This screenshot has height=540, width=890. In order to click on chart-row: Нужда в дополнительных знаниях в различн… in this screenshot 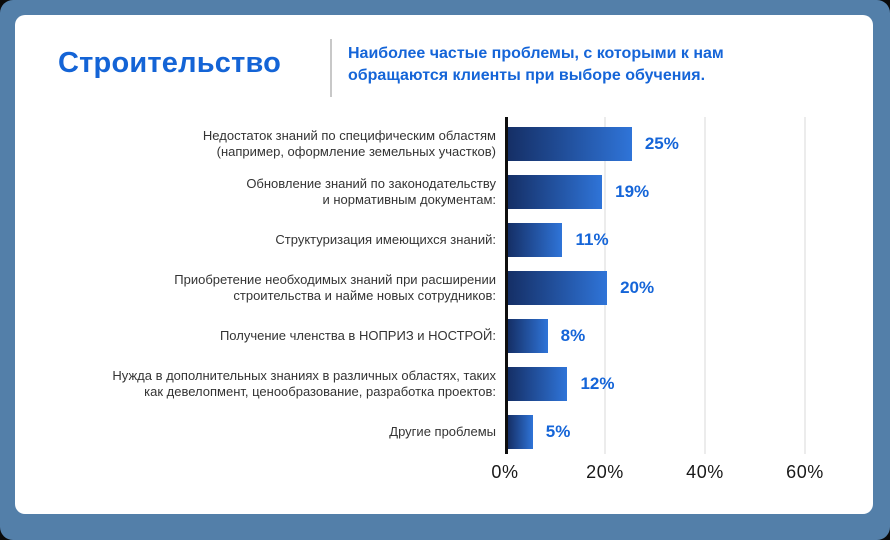, I will do `click(444, 384)`.